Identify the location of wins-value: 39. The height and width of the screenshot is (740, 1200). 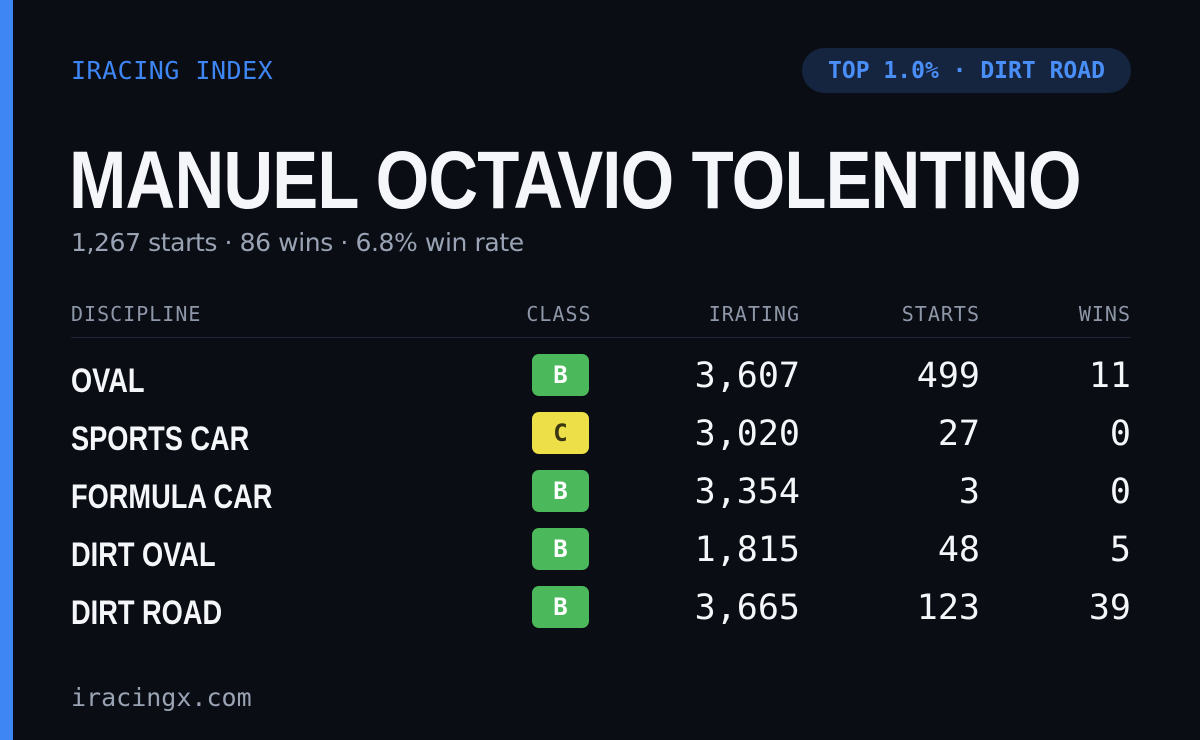
(1109, 608).